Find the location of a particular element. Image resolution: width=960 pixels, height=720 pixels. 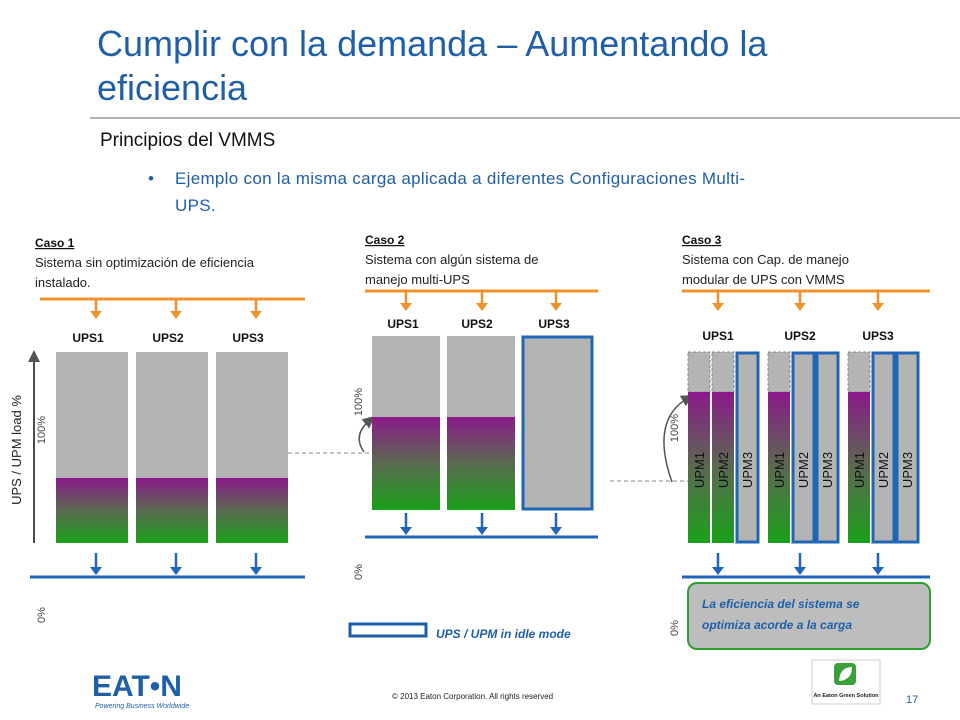

case-heading: Caso 3 is located at coordinates (702, 240).